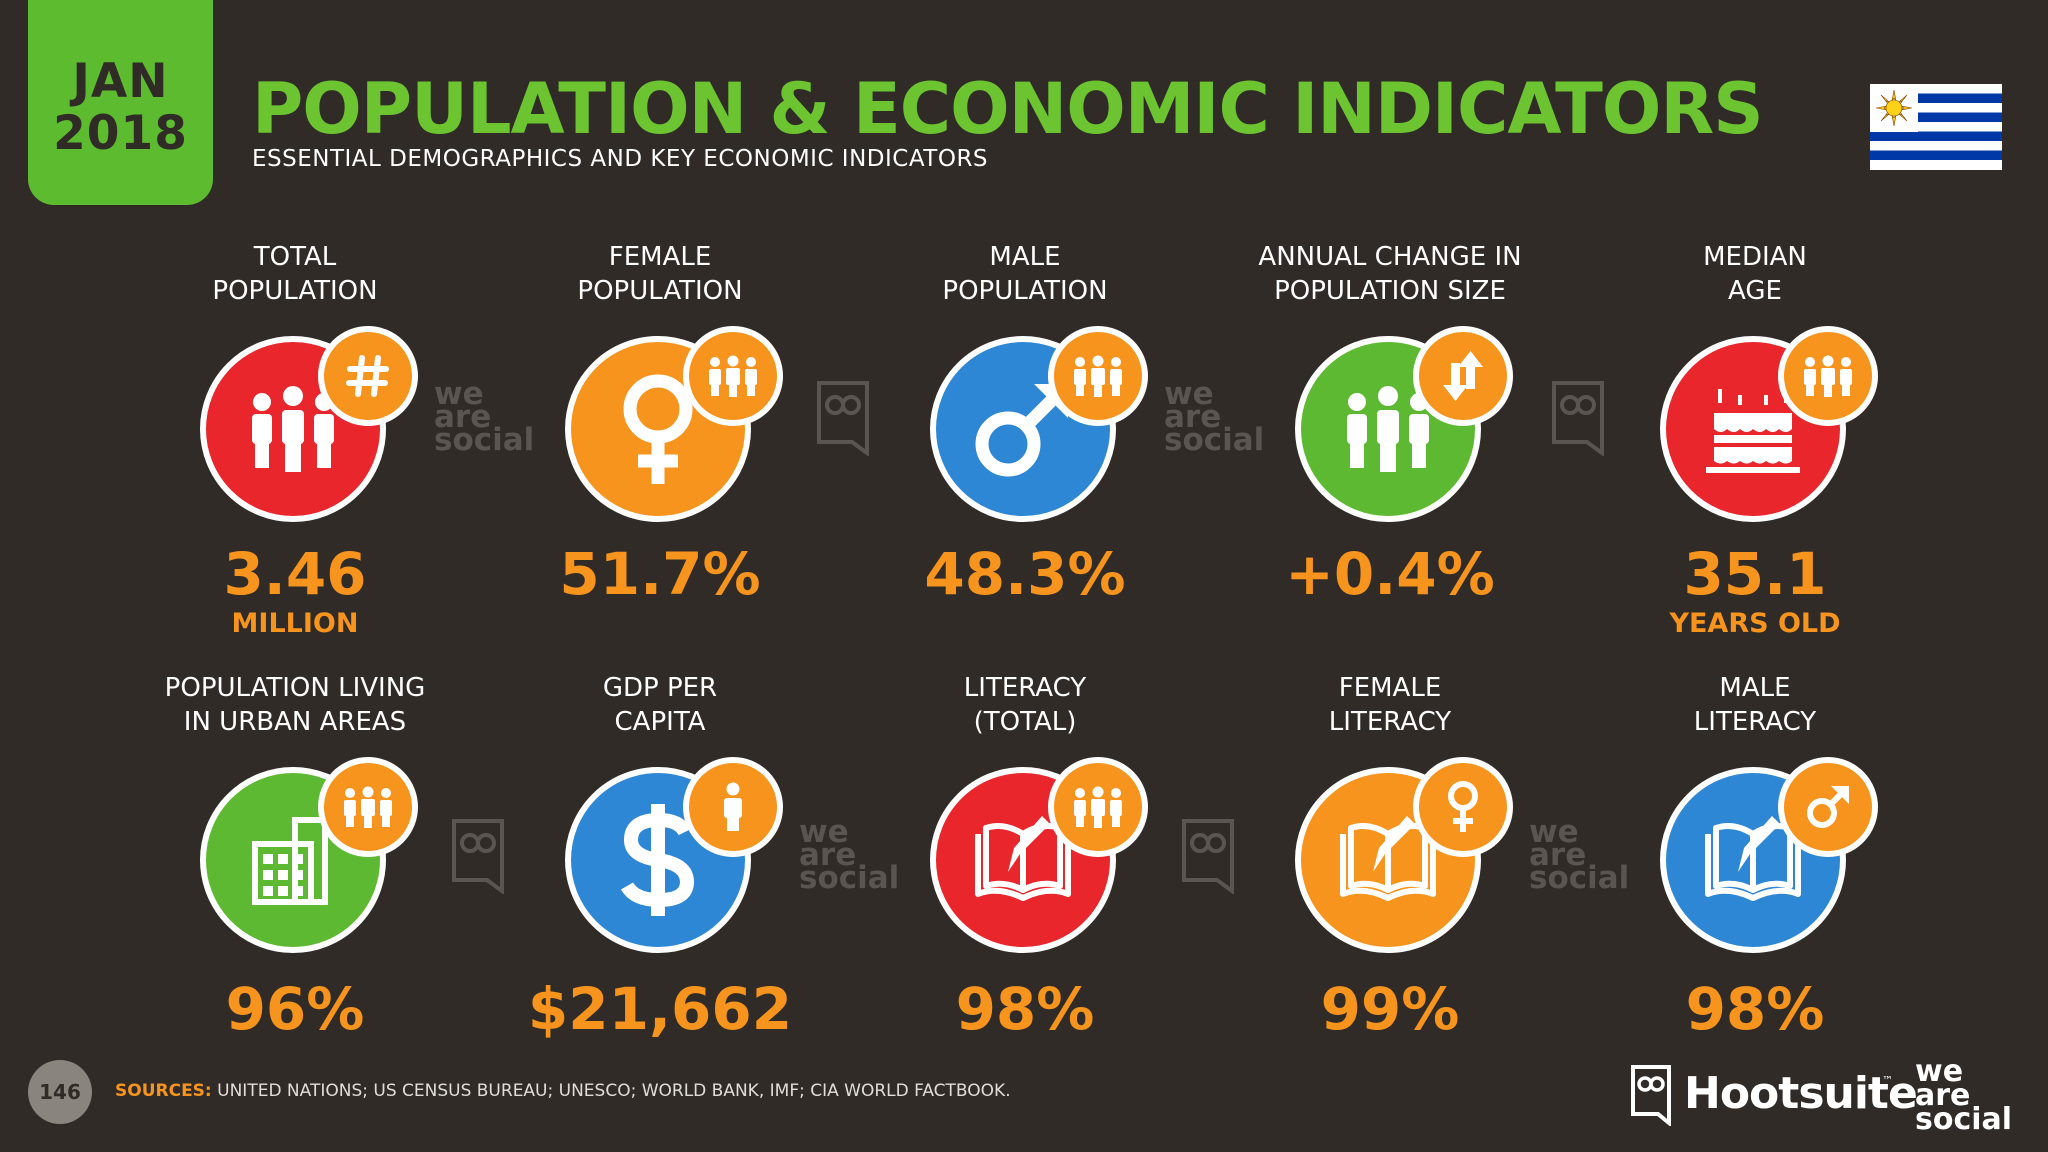 The image size is (2048, 1152). What do you see at coordinates (295, 257) in the screenshot?
I see `label-line1: TOTAL` at bounding box center [295, 257].